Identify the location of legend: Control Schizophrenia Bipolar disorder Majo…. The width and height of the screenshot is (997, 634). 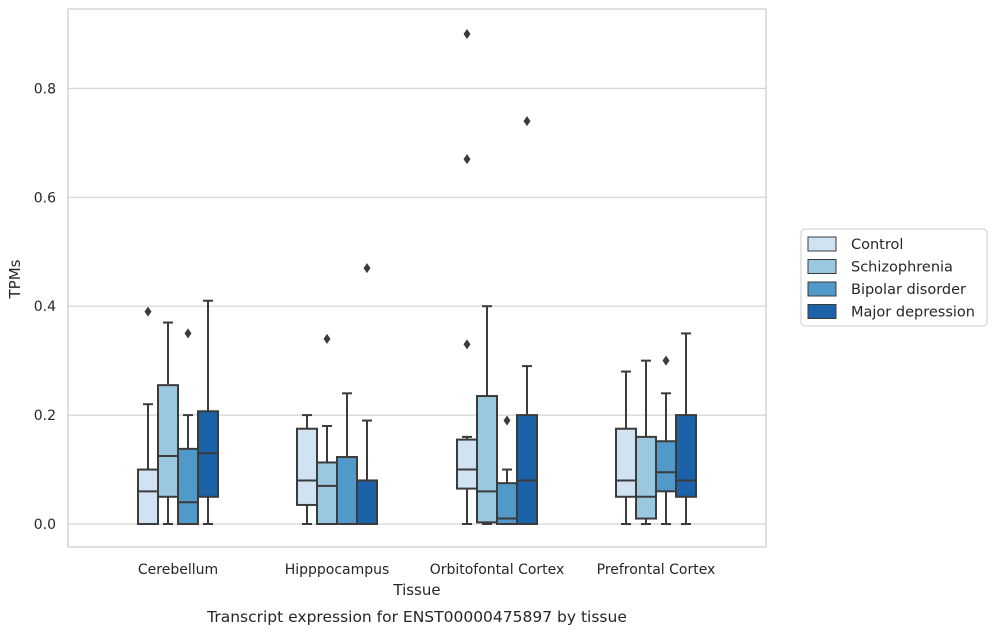
(894, 277).